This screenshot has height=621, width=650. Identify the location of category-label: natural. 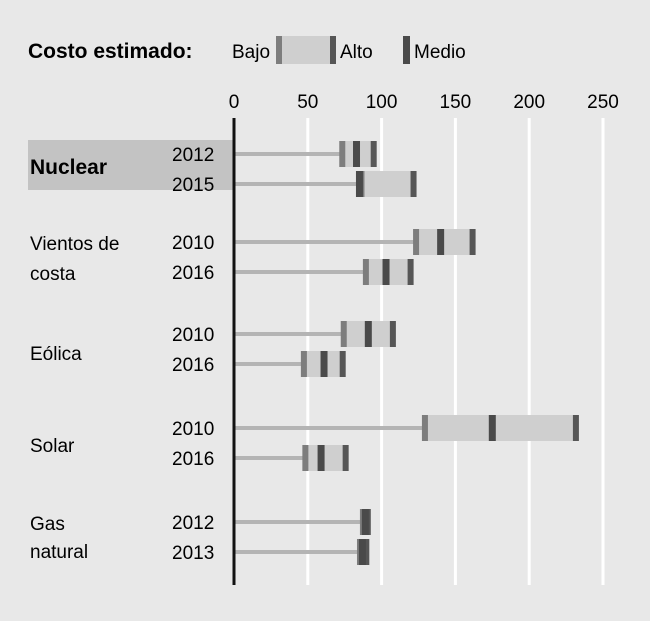
(59, 552).